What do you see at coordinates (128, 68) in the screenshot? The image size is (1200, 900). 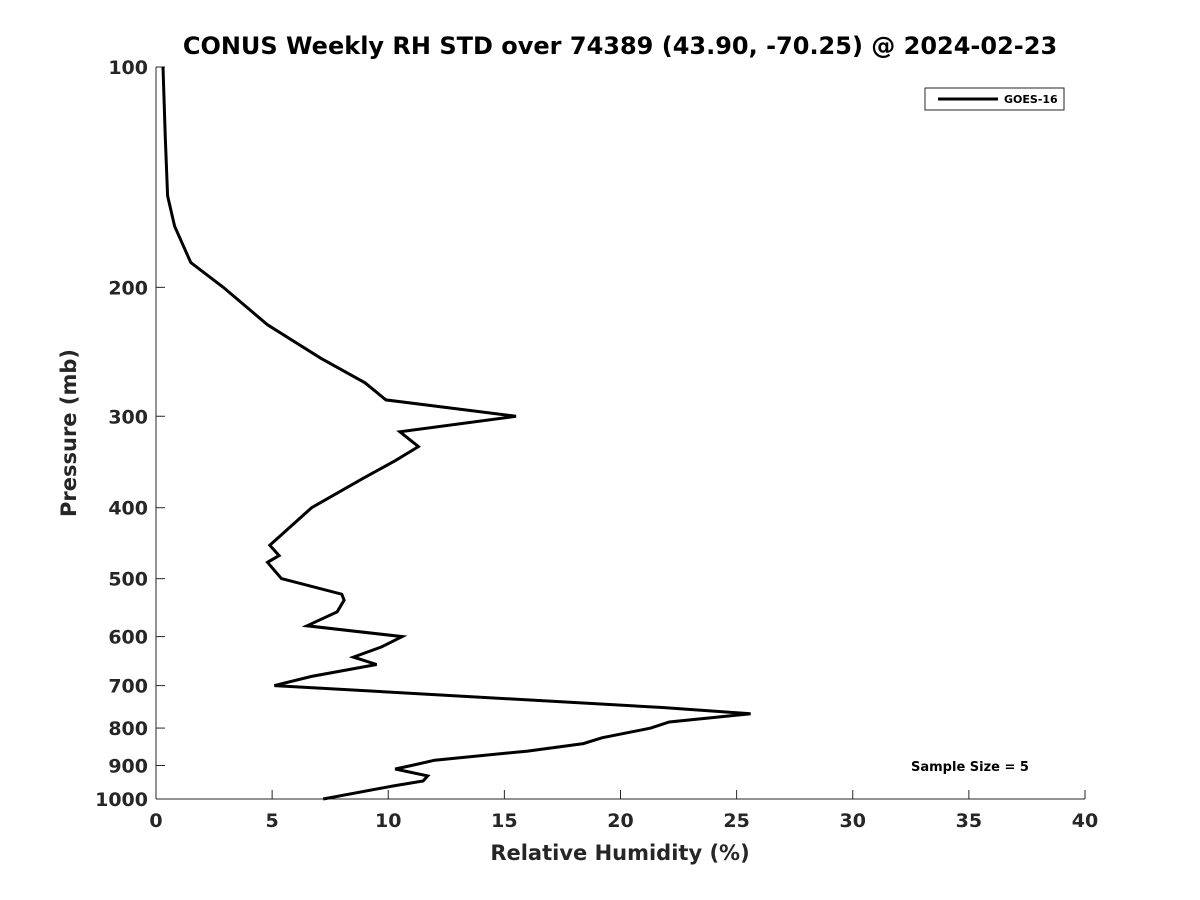 I see `y-tick-label: 100` at bounding box center [128, 68].